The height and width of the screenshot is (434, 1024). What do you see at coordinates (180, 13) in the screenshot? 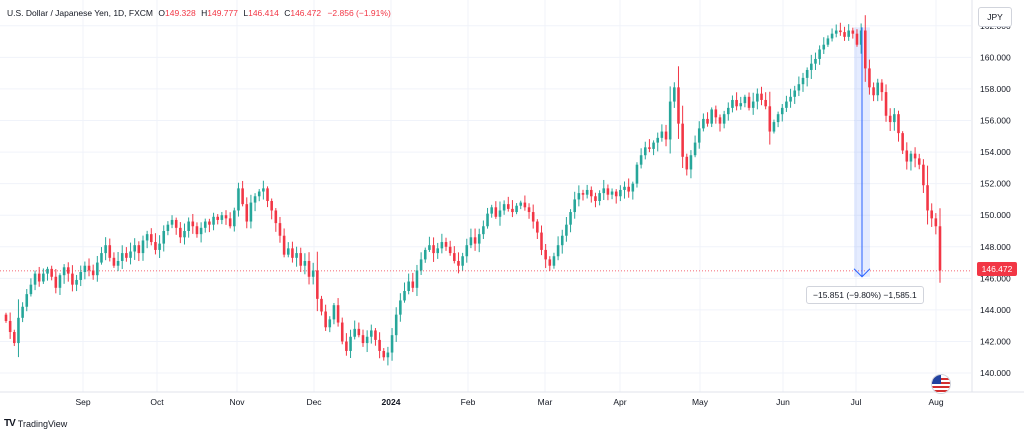
I see `open-value: 149.328` at bounding box center [180, 13].